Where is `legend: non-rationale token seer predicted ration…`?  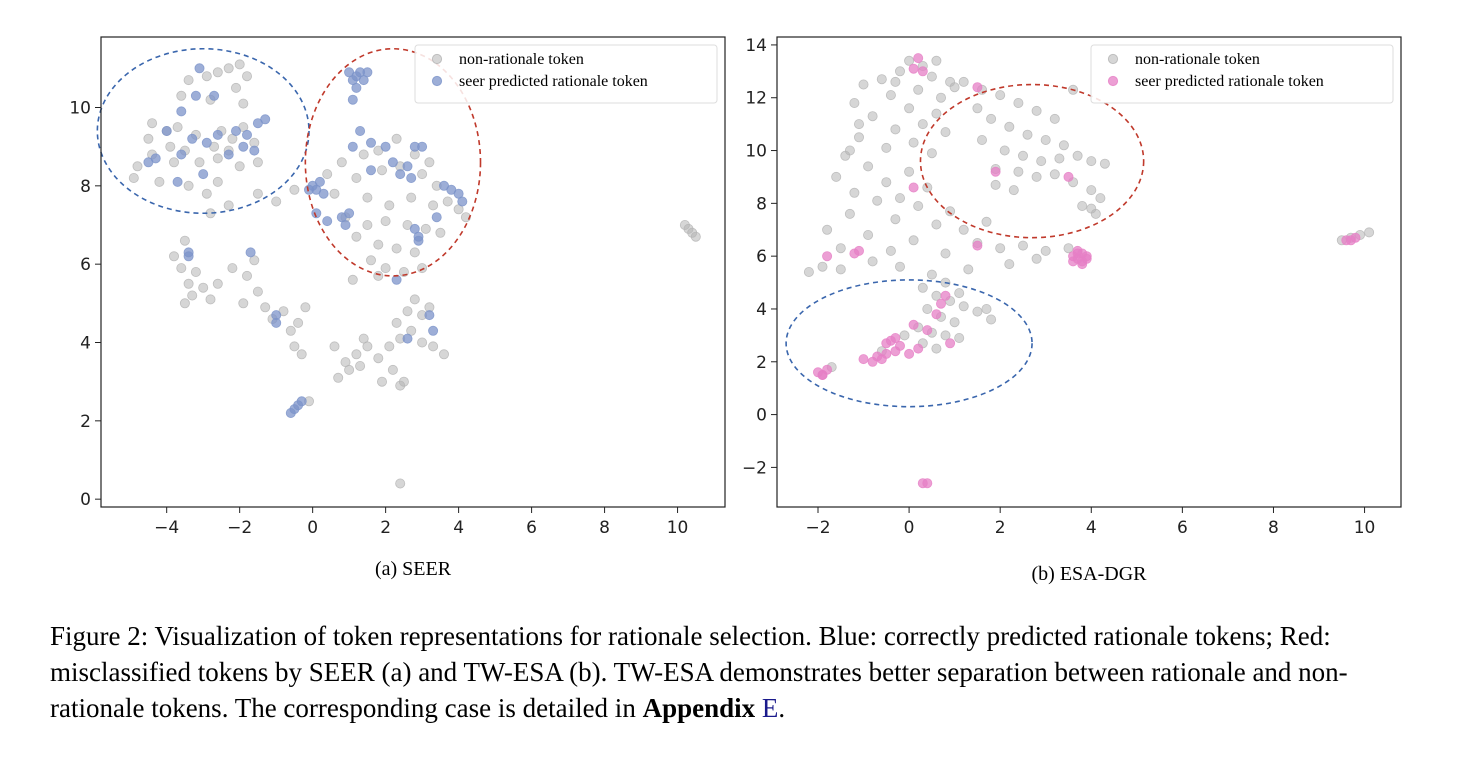
legend: non-rationale token seer predicted ration… is located at coordinates (1242, 74).